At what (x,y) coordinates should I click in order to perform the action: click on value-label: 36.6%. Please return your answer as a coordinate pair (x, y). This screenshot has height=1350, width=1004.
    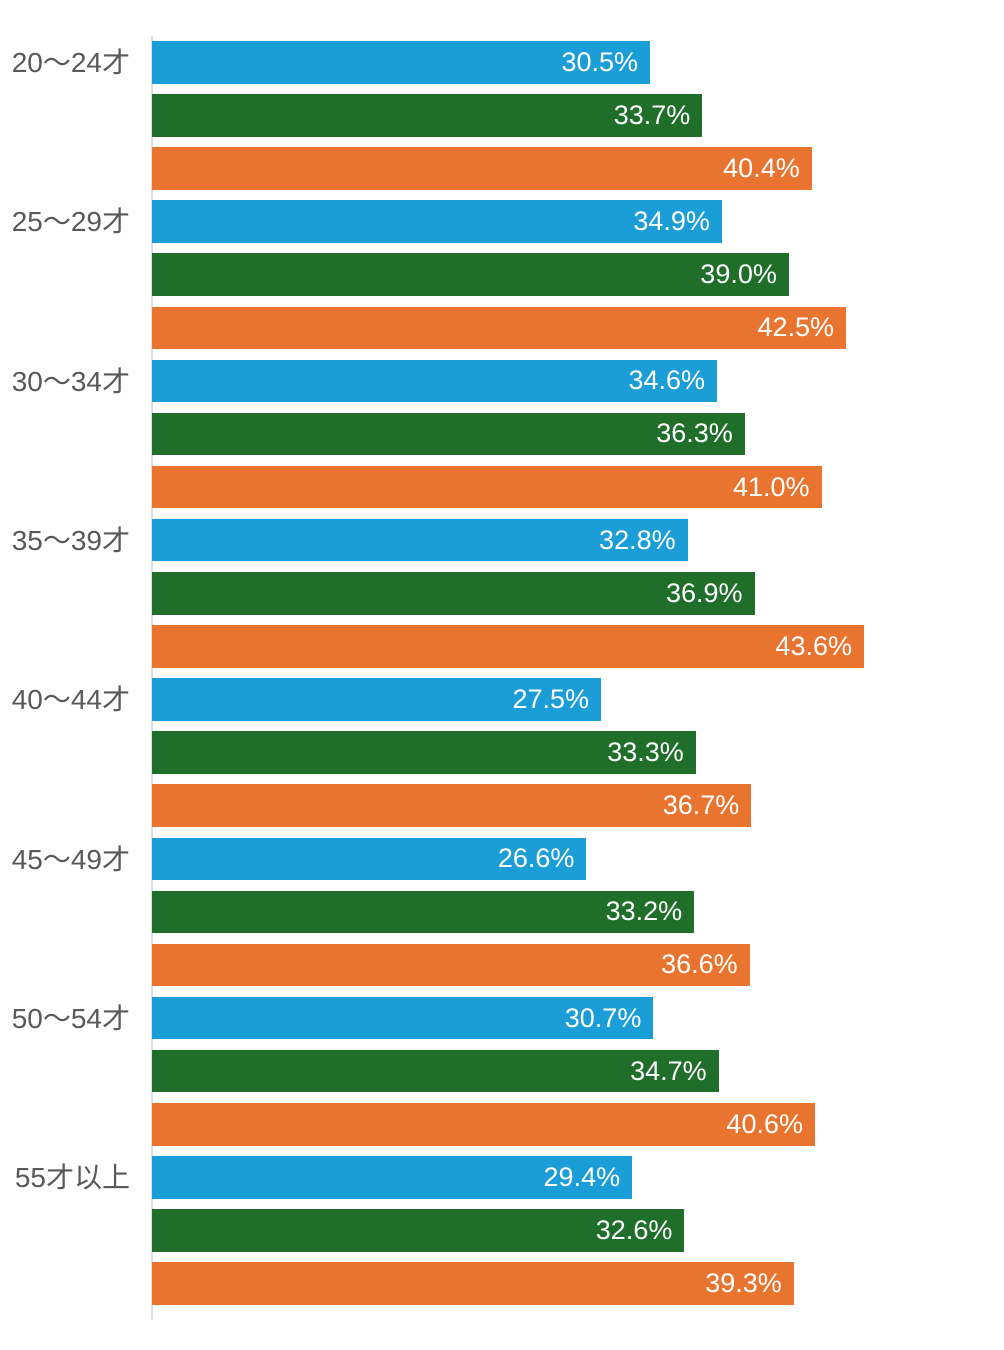
    Looking at the image, I should click on (699, 964).